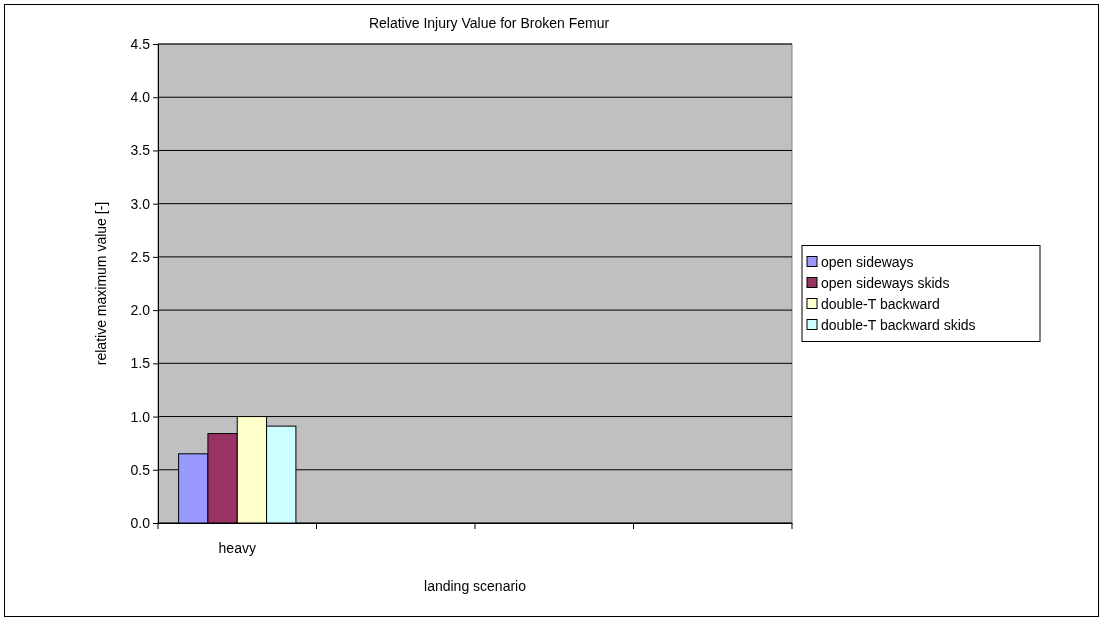 This screenshot has height=622, width=1104. What do you see at coordinates (867, 261) in the screenshot?
I see `legend-label: open sideways` at bounding box center [867, 261].